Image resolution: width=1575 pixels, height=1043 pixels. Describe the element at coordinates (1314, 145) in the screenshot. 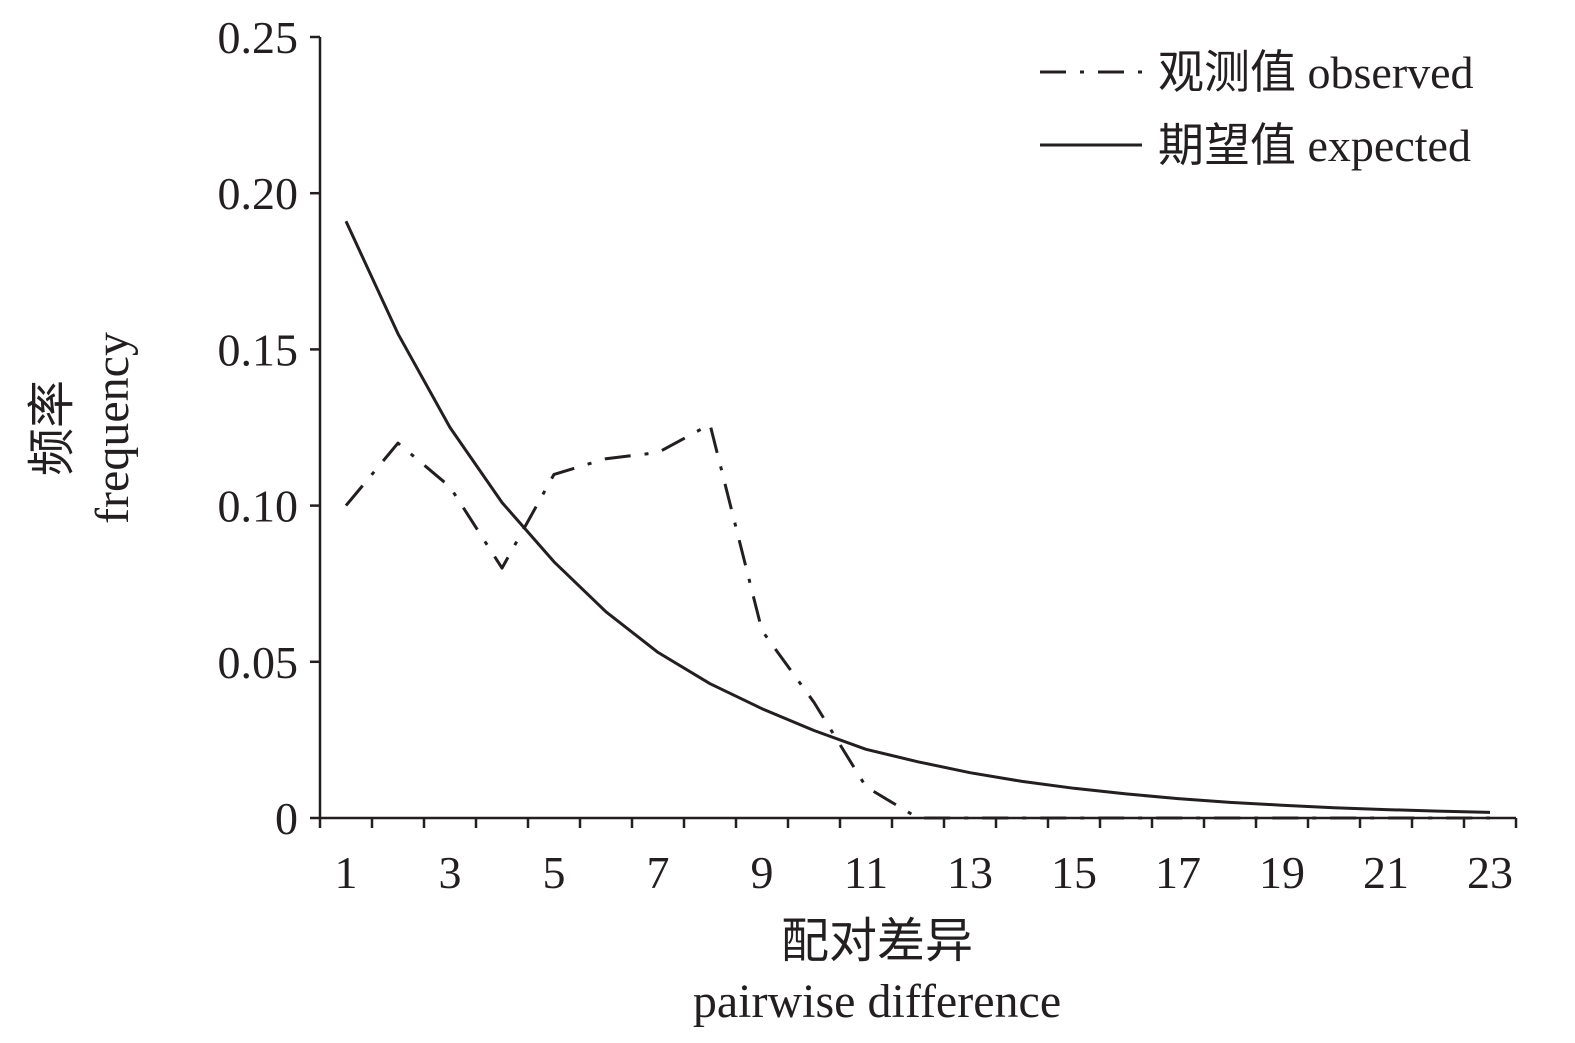

I see `legend-label: 期望值 expected` at that location.